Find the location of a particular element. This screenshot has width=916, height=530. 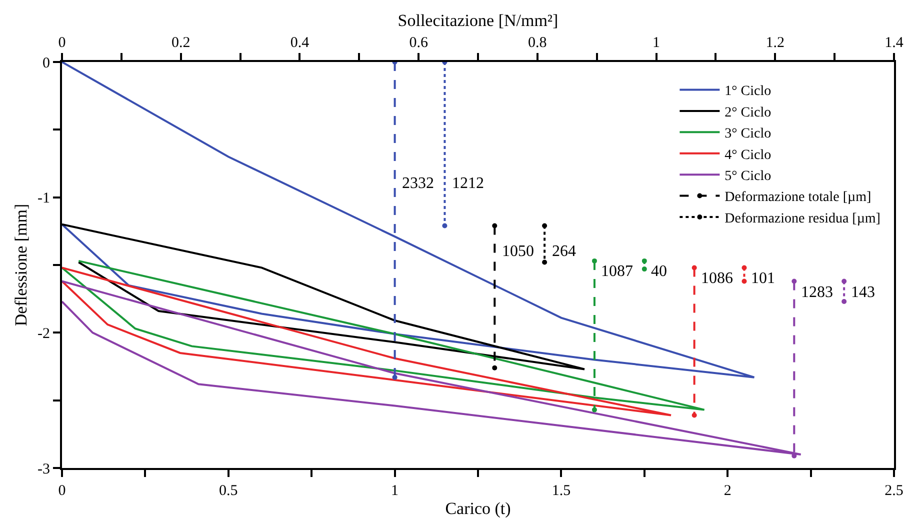

x2-tick-label: 1 is located at coordinates (656, 43).